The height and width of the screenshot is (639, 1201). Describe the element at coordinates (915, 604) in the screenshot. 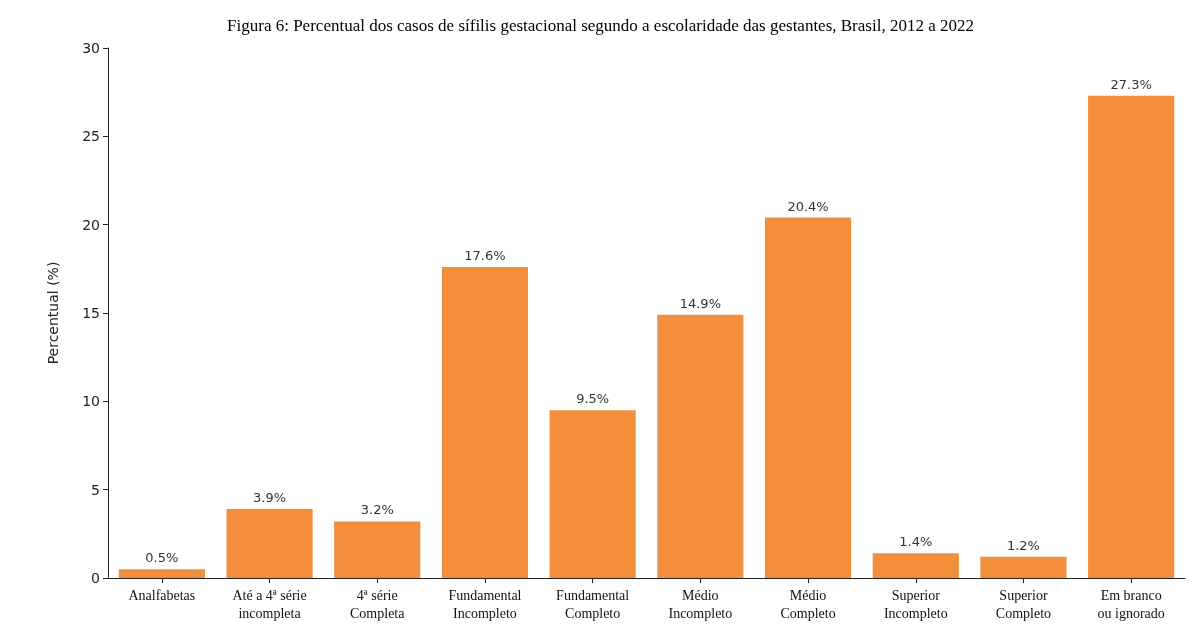

I see `x-tick-label: Superior Incompleto` at that location.